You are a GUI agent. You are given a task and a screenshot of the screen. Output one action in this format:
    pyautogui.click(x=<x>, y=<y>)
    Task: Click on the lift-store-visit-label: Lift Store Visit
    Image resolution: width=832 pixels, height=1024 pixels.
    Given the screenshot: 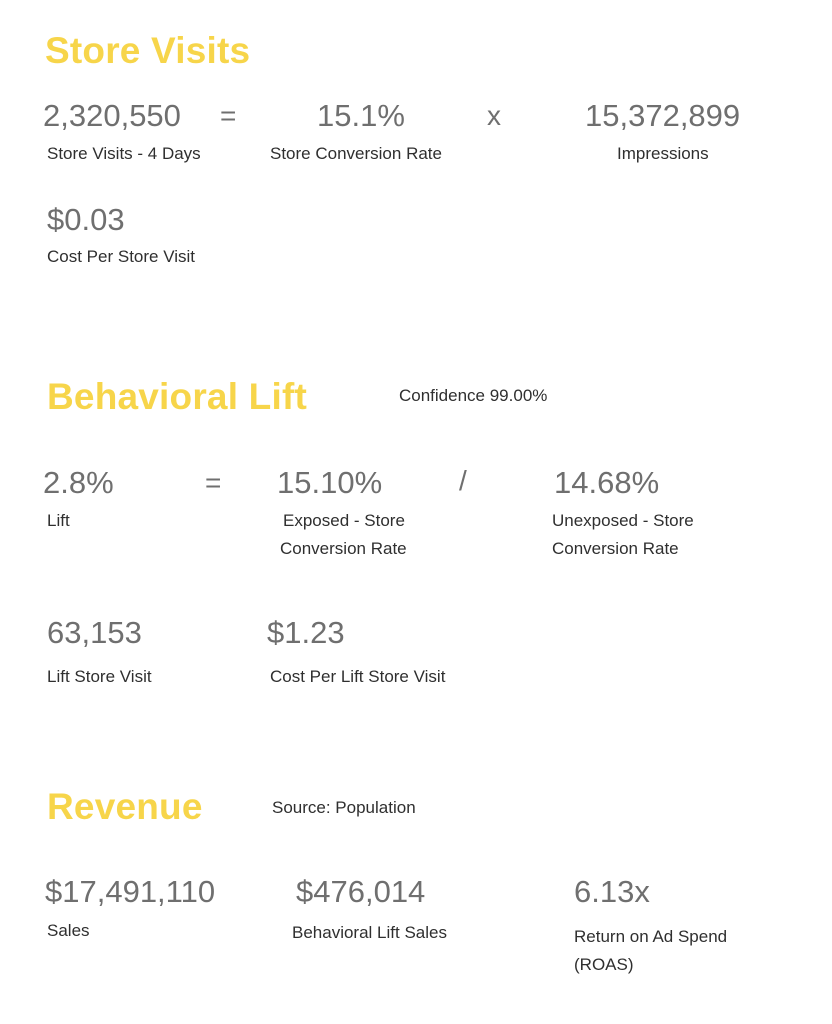 What is the action you would take?
    pyautogui.click(x=99, y=676)
    